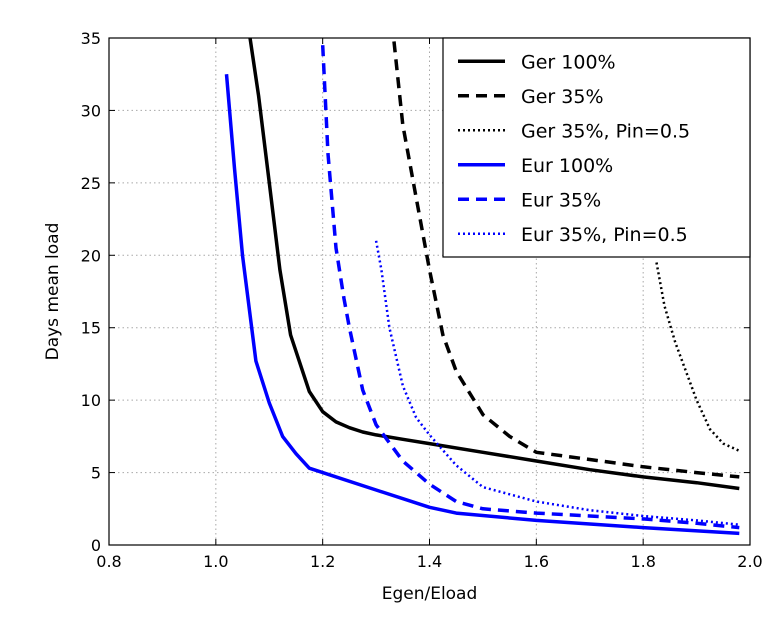 The width and height of the screenshot is (784, 626). I want to click on legend-label-eur-35: Eur 35%, so click(561, 200).